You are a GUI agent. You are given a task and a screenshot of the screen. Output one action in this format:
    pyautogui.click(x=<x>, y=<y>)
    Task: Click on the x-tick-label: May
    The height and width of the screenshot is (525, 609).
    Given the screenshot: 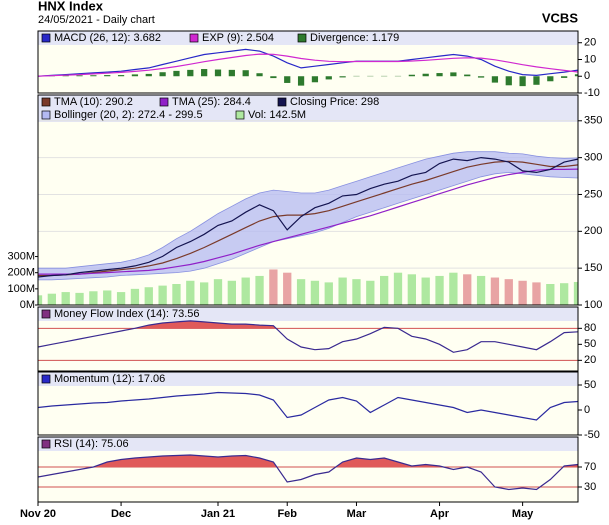 What is the action you would take?
    pyautogui.click(x=523, y=514)
    